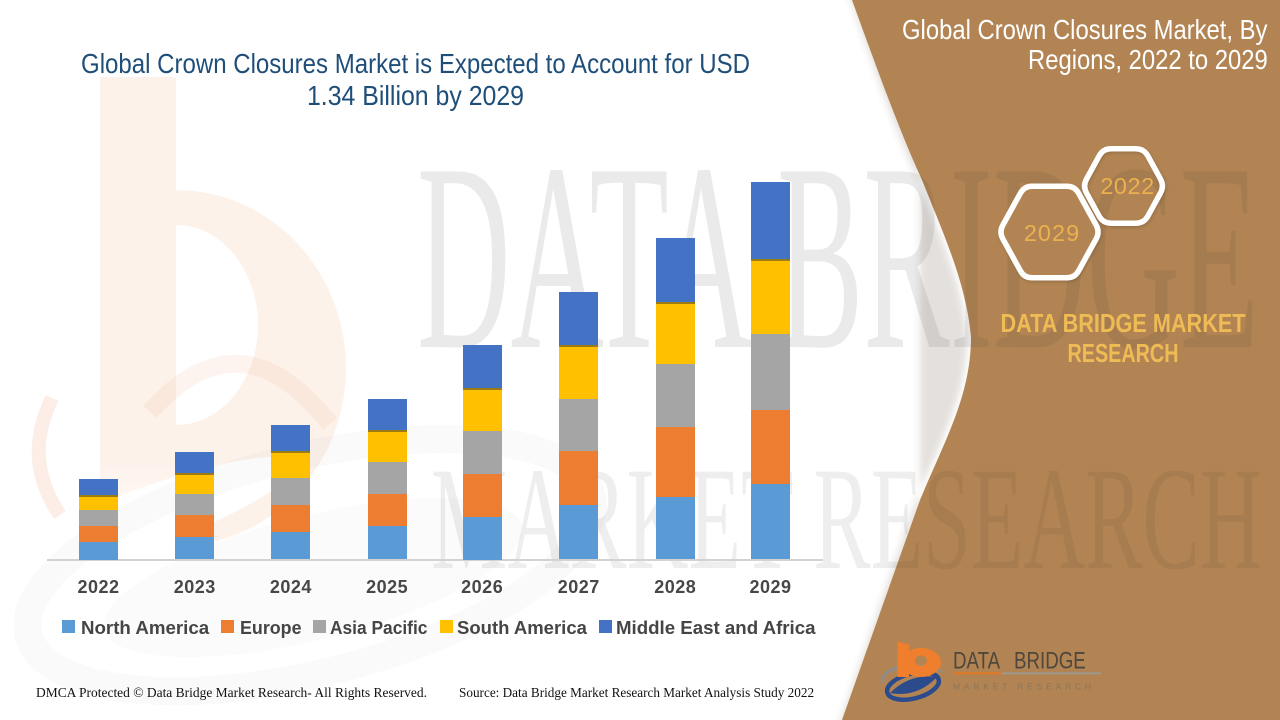 This screenshot has height=720, width=1280. I want to click on svg-text: 2022, so click(1127, 186).